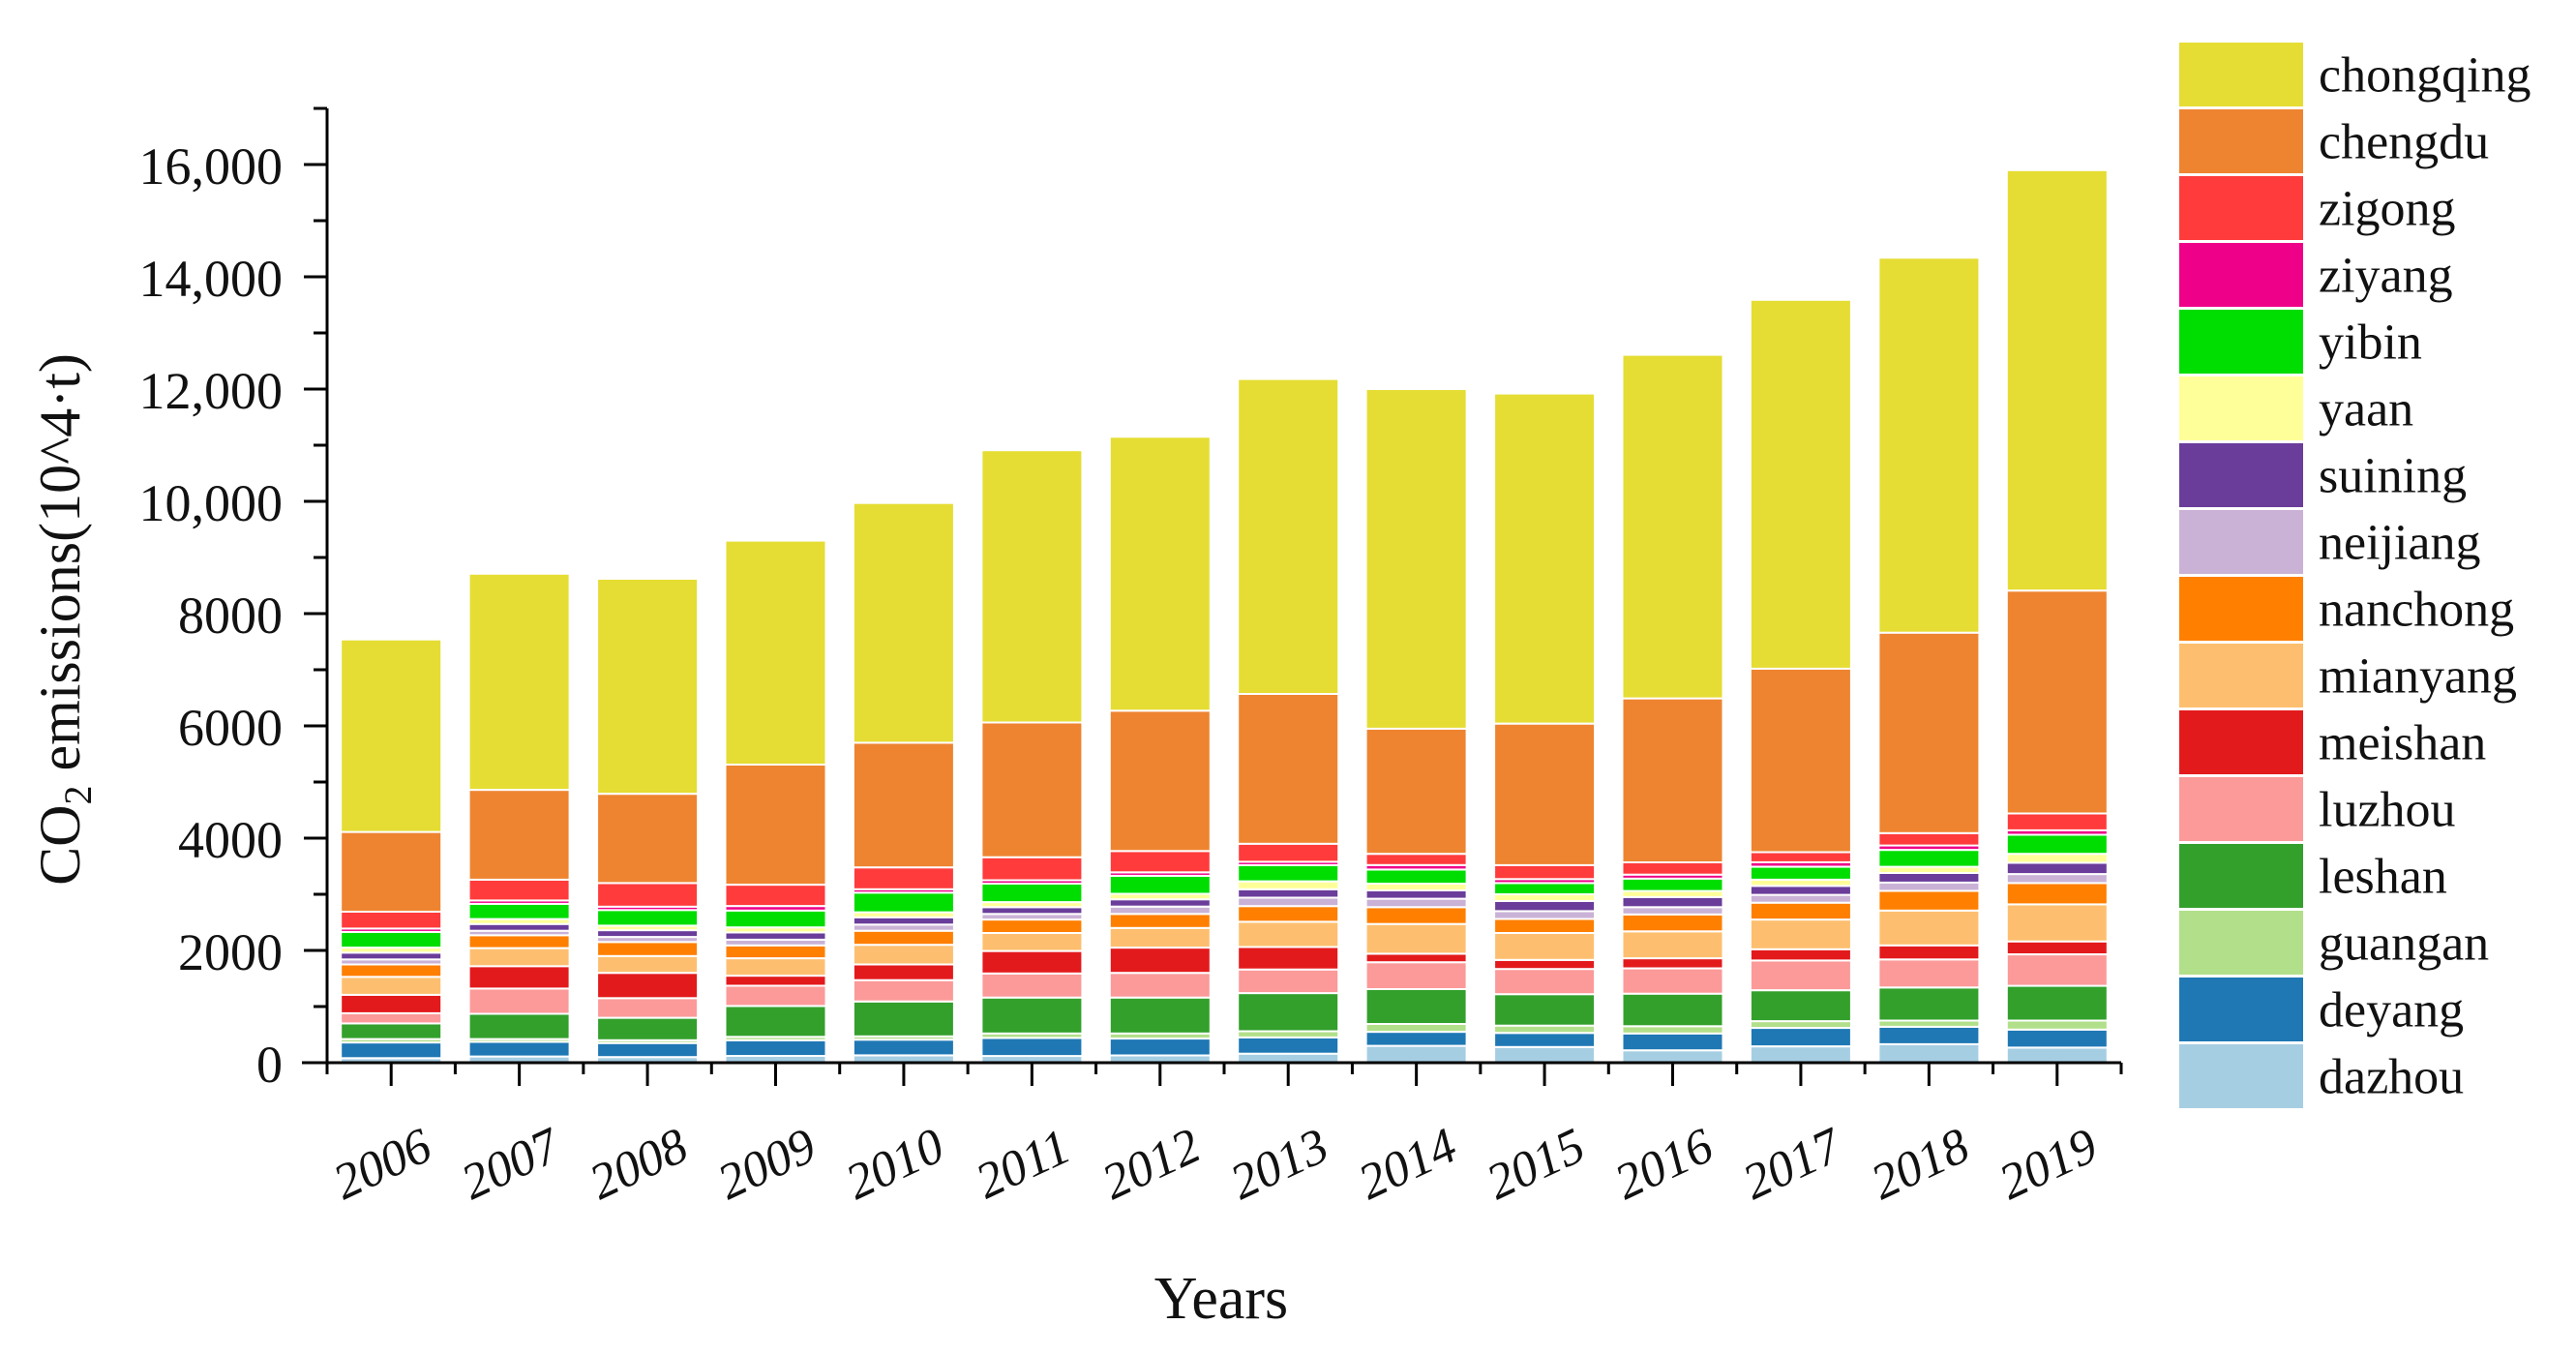  Describe the element at coordinates (2241, 609) in the screenshot. I see `legend-swatch-nanchong` at that location.